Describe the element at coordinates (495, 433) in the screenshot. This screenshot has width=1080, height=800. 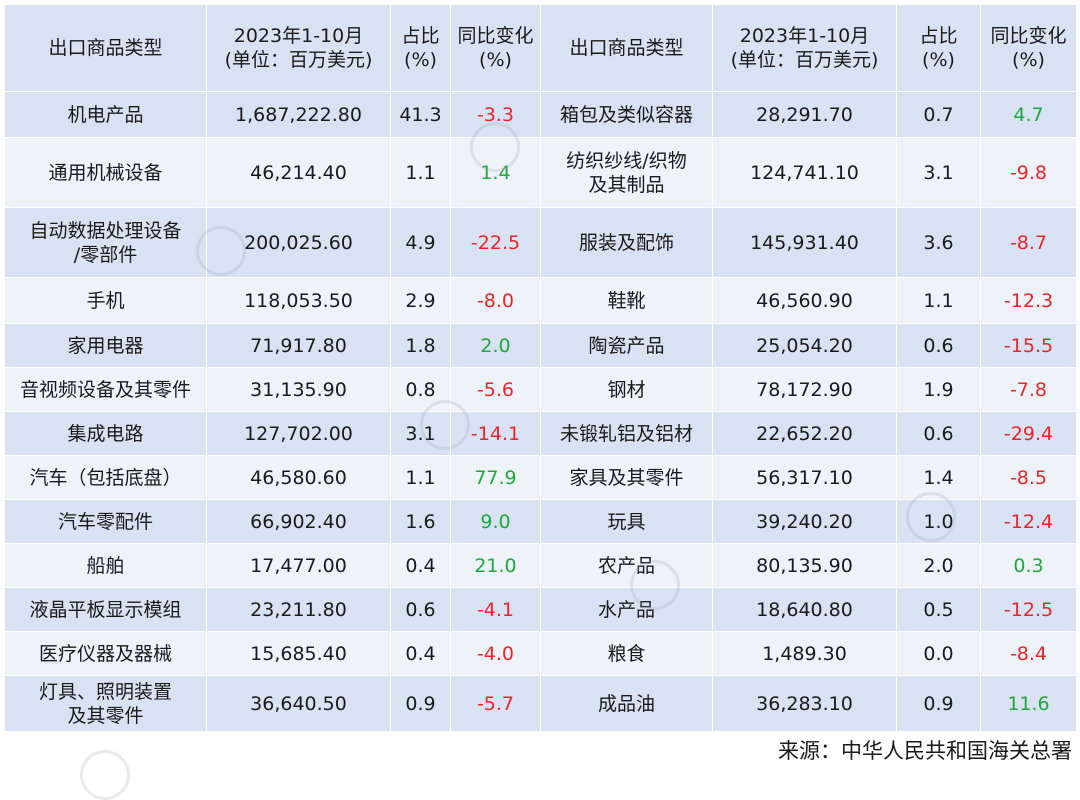
I see `yoy-change: -14.1` at that location.